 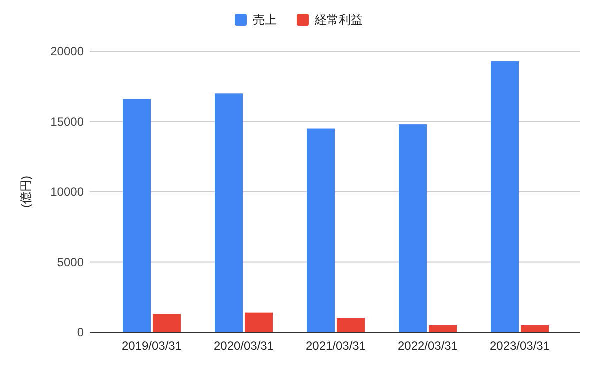 What do you see at coordinates (244, 346) in the screenshot?
I see `x-tick-label: 2020/03/31` at bounding box center [244, 346].